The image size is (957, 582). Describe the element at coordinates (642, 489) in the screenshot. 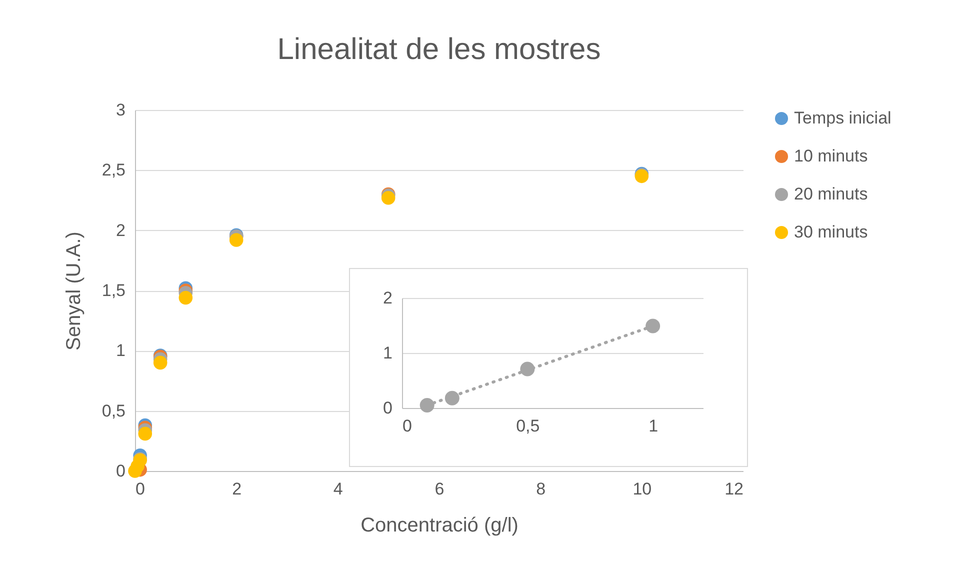

I see `x-tick-label: 10` at that location.